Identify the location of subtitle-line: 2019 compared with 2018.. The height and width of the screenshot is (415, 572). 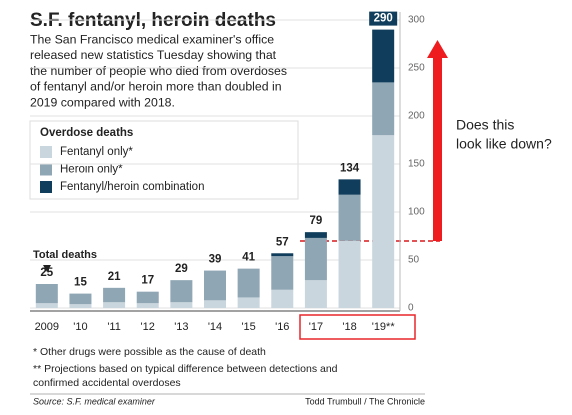
(102, 102).